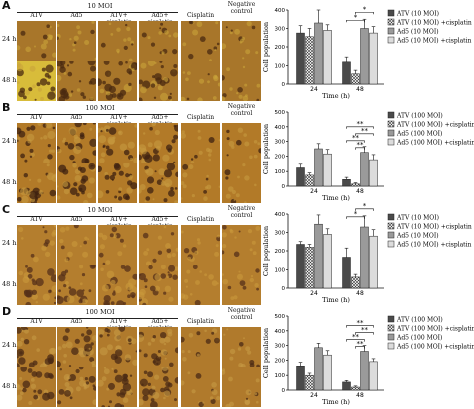 This screenshot has height=409, width=474. What do you see at coordinates (280, 234) in the screenshot?
I see `y-tick-label: 300` at bounding box center [280, 234].